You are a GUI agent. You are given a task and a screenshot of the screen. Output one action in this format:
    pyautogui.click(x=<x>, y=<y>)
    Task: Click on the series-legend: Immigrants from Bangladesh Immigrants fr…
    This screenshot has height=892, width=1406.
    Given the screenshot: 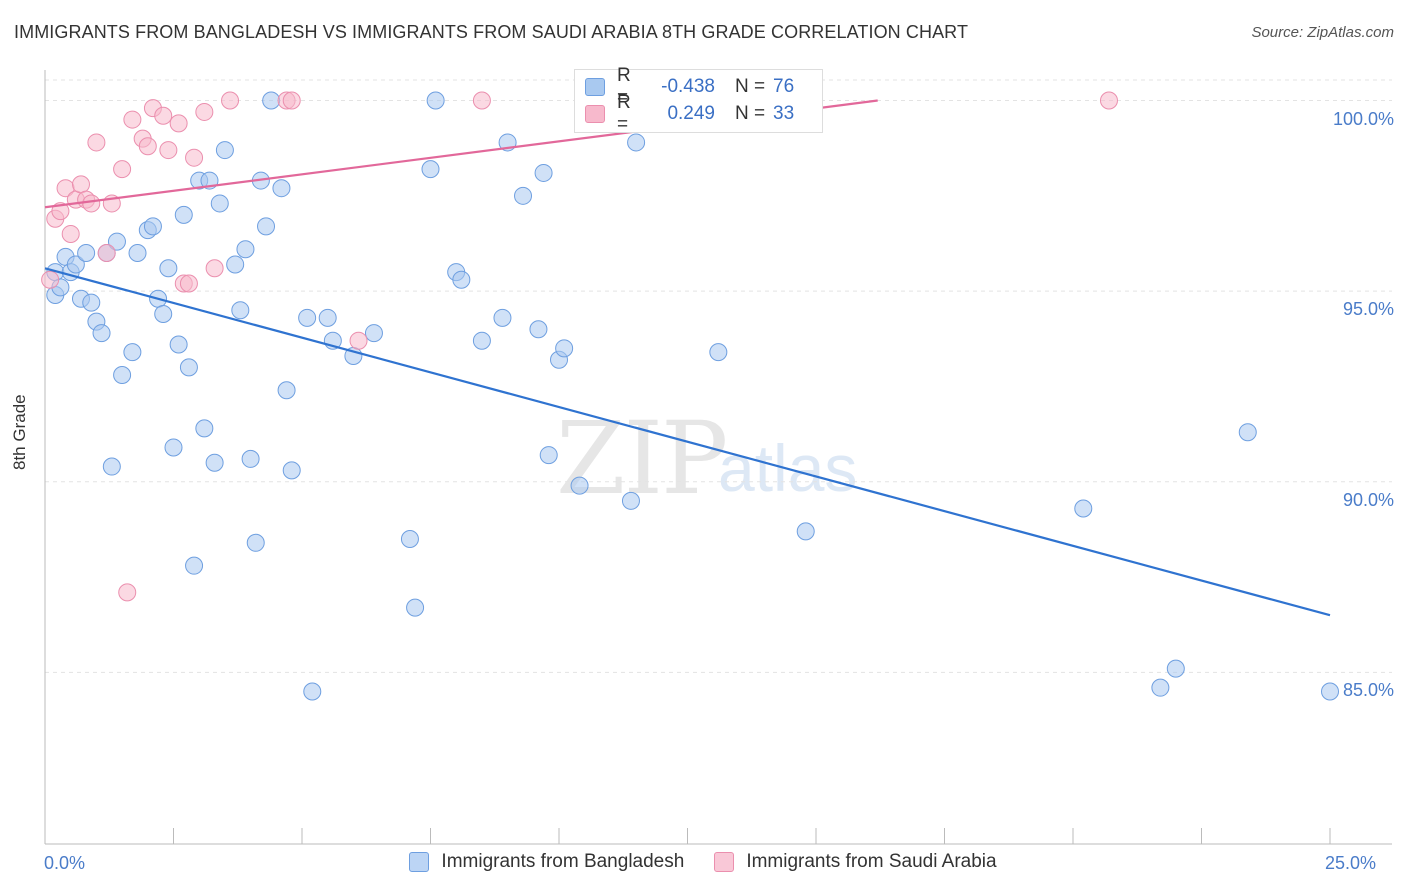 What is the action you would take?
    pyautogui.click(x=703, y=862)
    